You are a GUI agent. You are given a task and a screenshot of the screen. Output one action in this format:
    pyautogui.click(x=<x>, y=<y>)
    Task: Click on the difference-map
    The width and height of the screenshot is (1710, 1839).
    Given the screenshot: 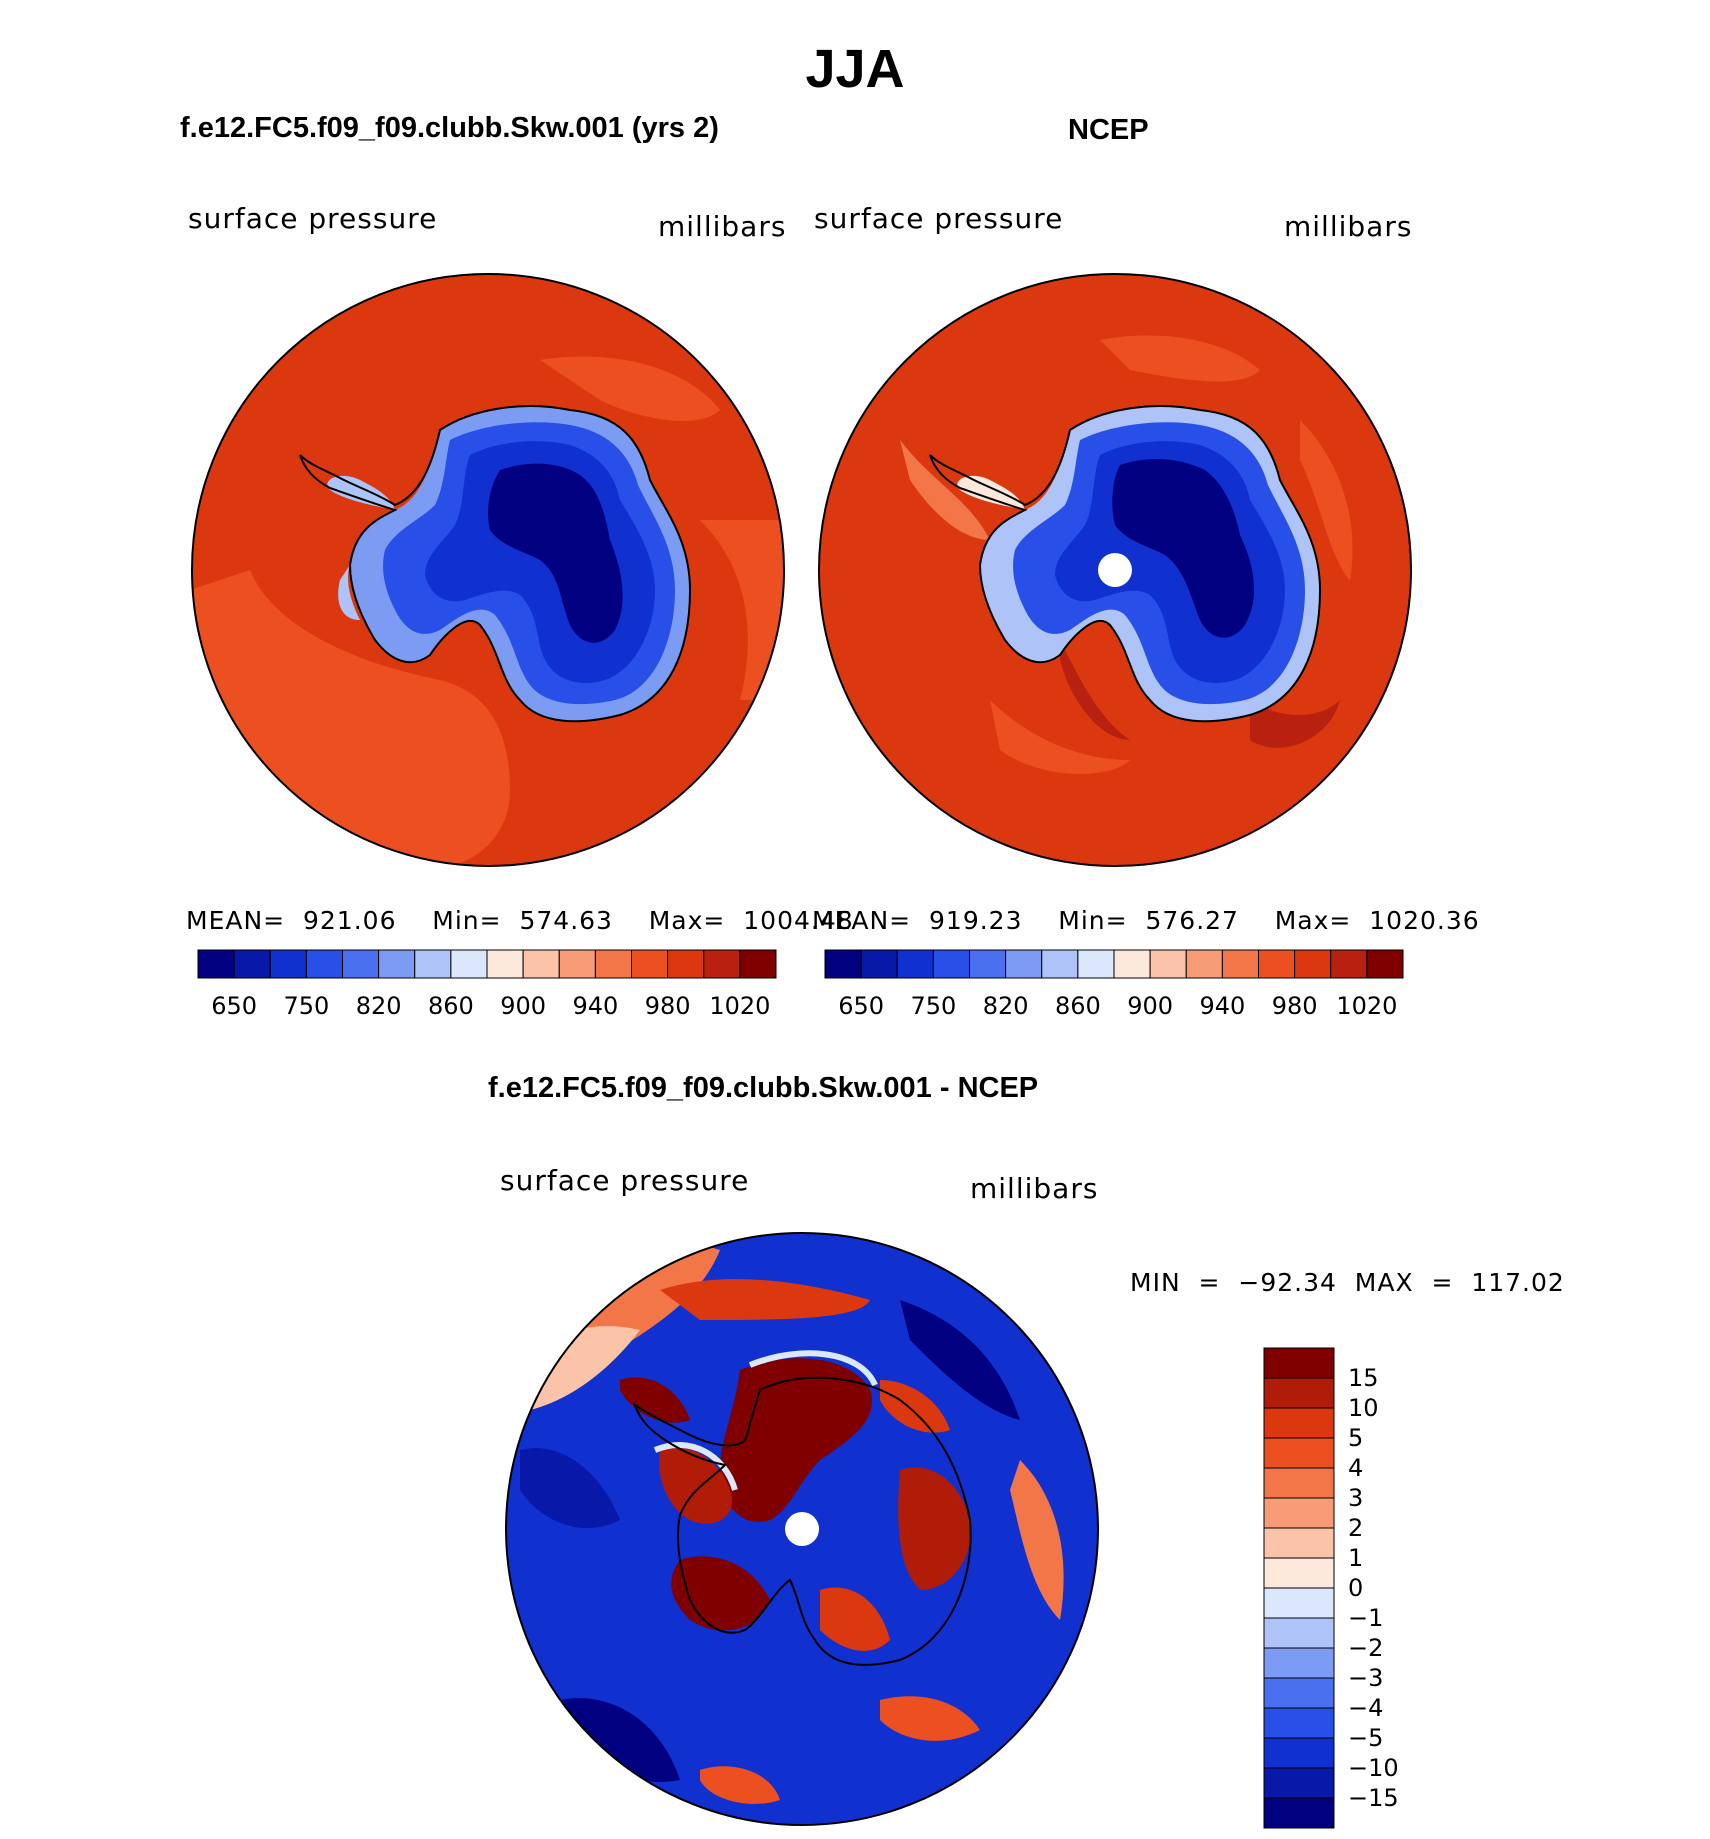 What is the action you would take?
    pyautogui.click(x=802, y=1529)
    